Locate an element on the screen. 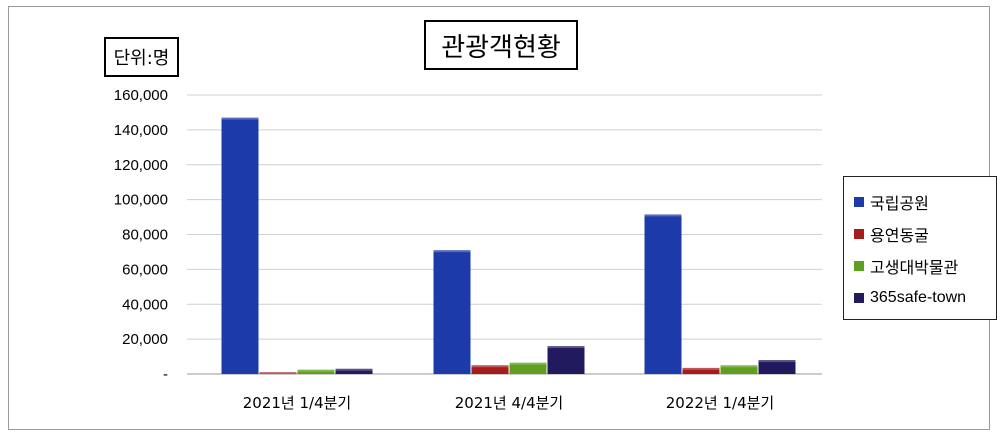 Image resolution: width=1000 pixels, height=438 pixels. legend-item: 고생대박물관 is located at coordinates (925, 266).